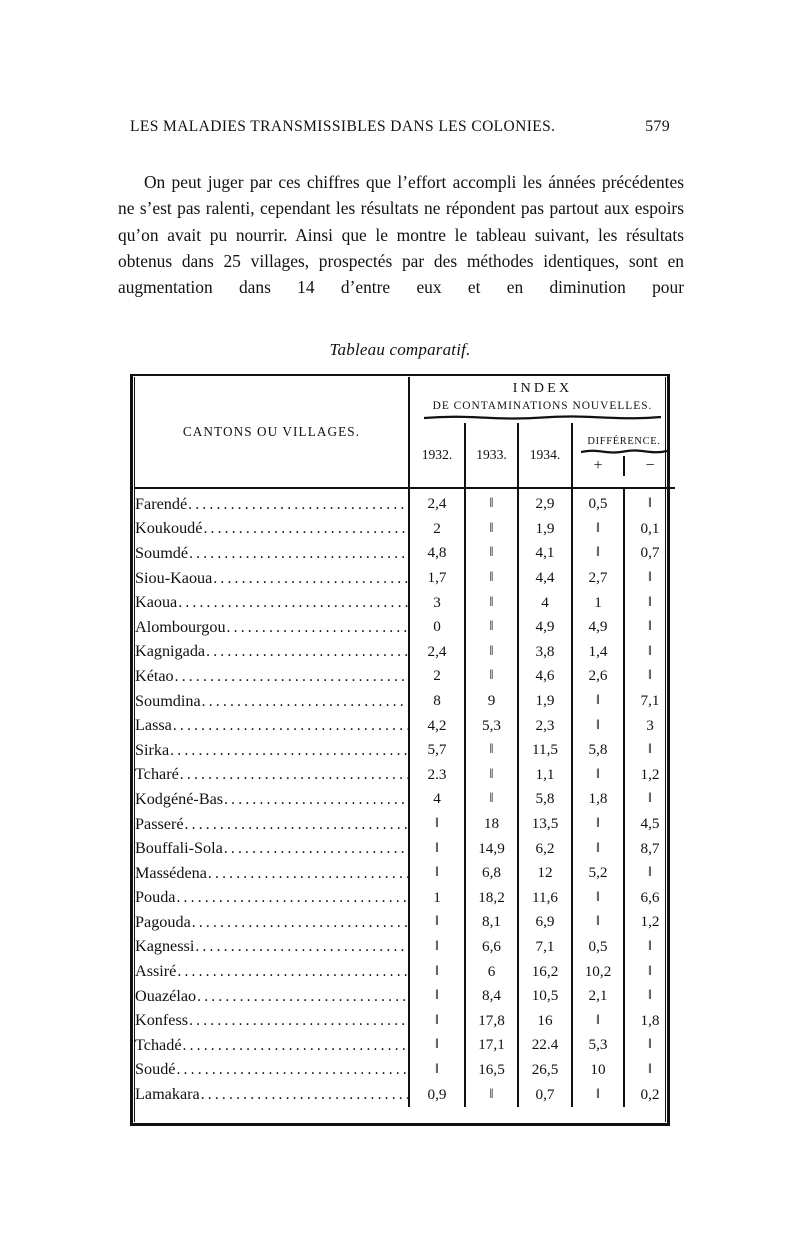  I want to click on cell-y1933: 18,2, so click(492, 898).